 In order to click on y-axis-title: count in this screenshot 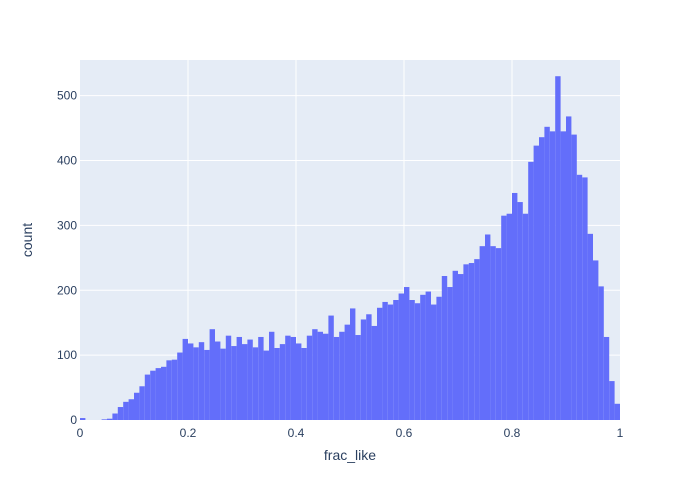, I will do `click(27, 240)`.